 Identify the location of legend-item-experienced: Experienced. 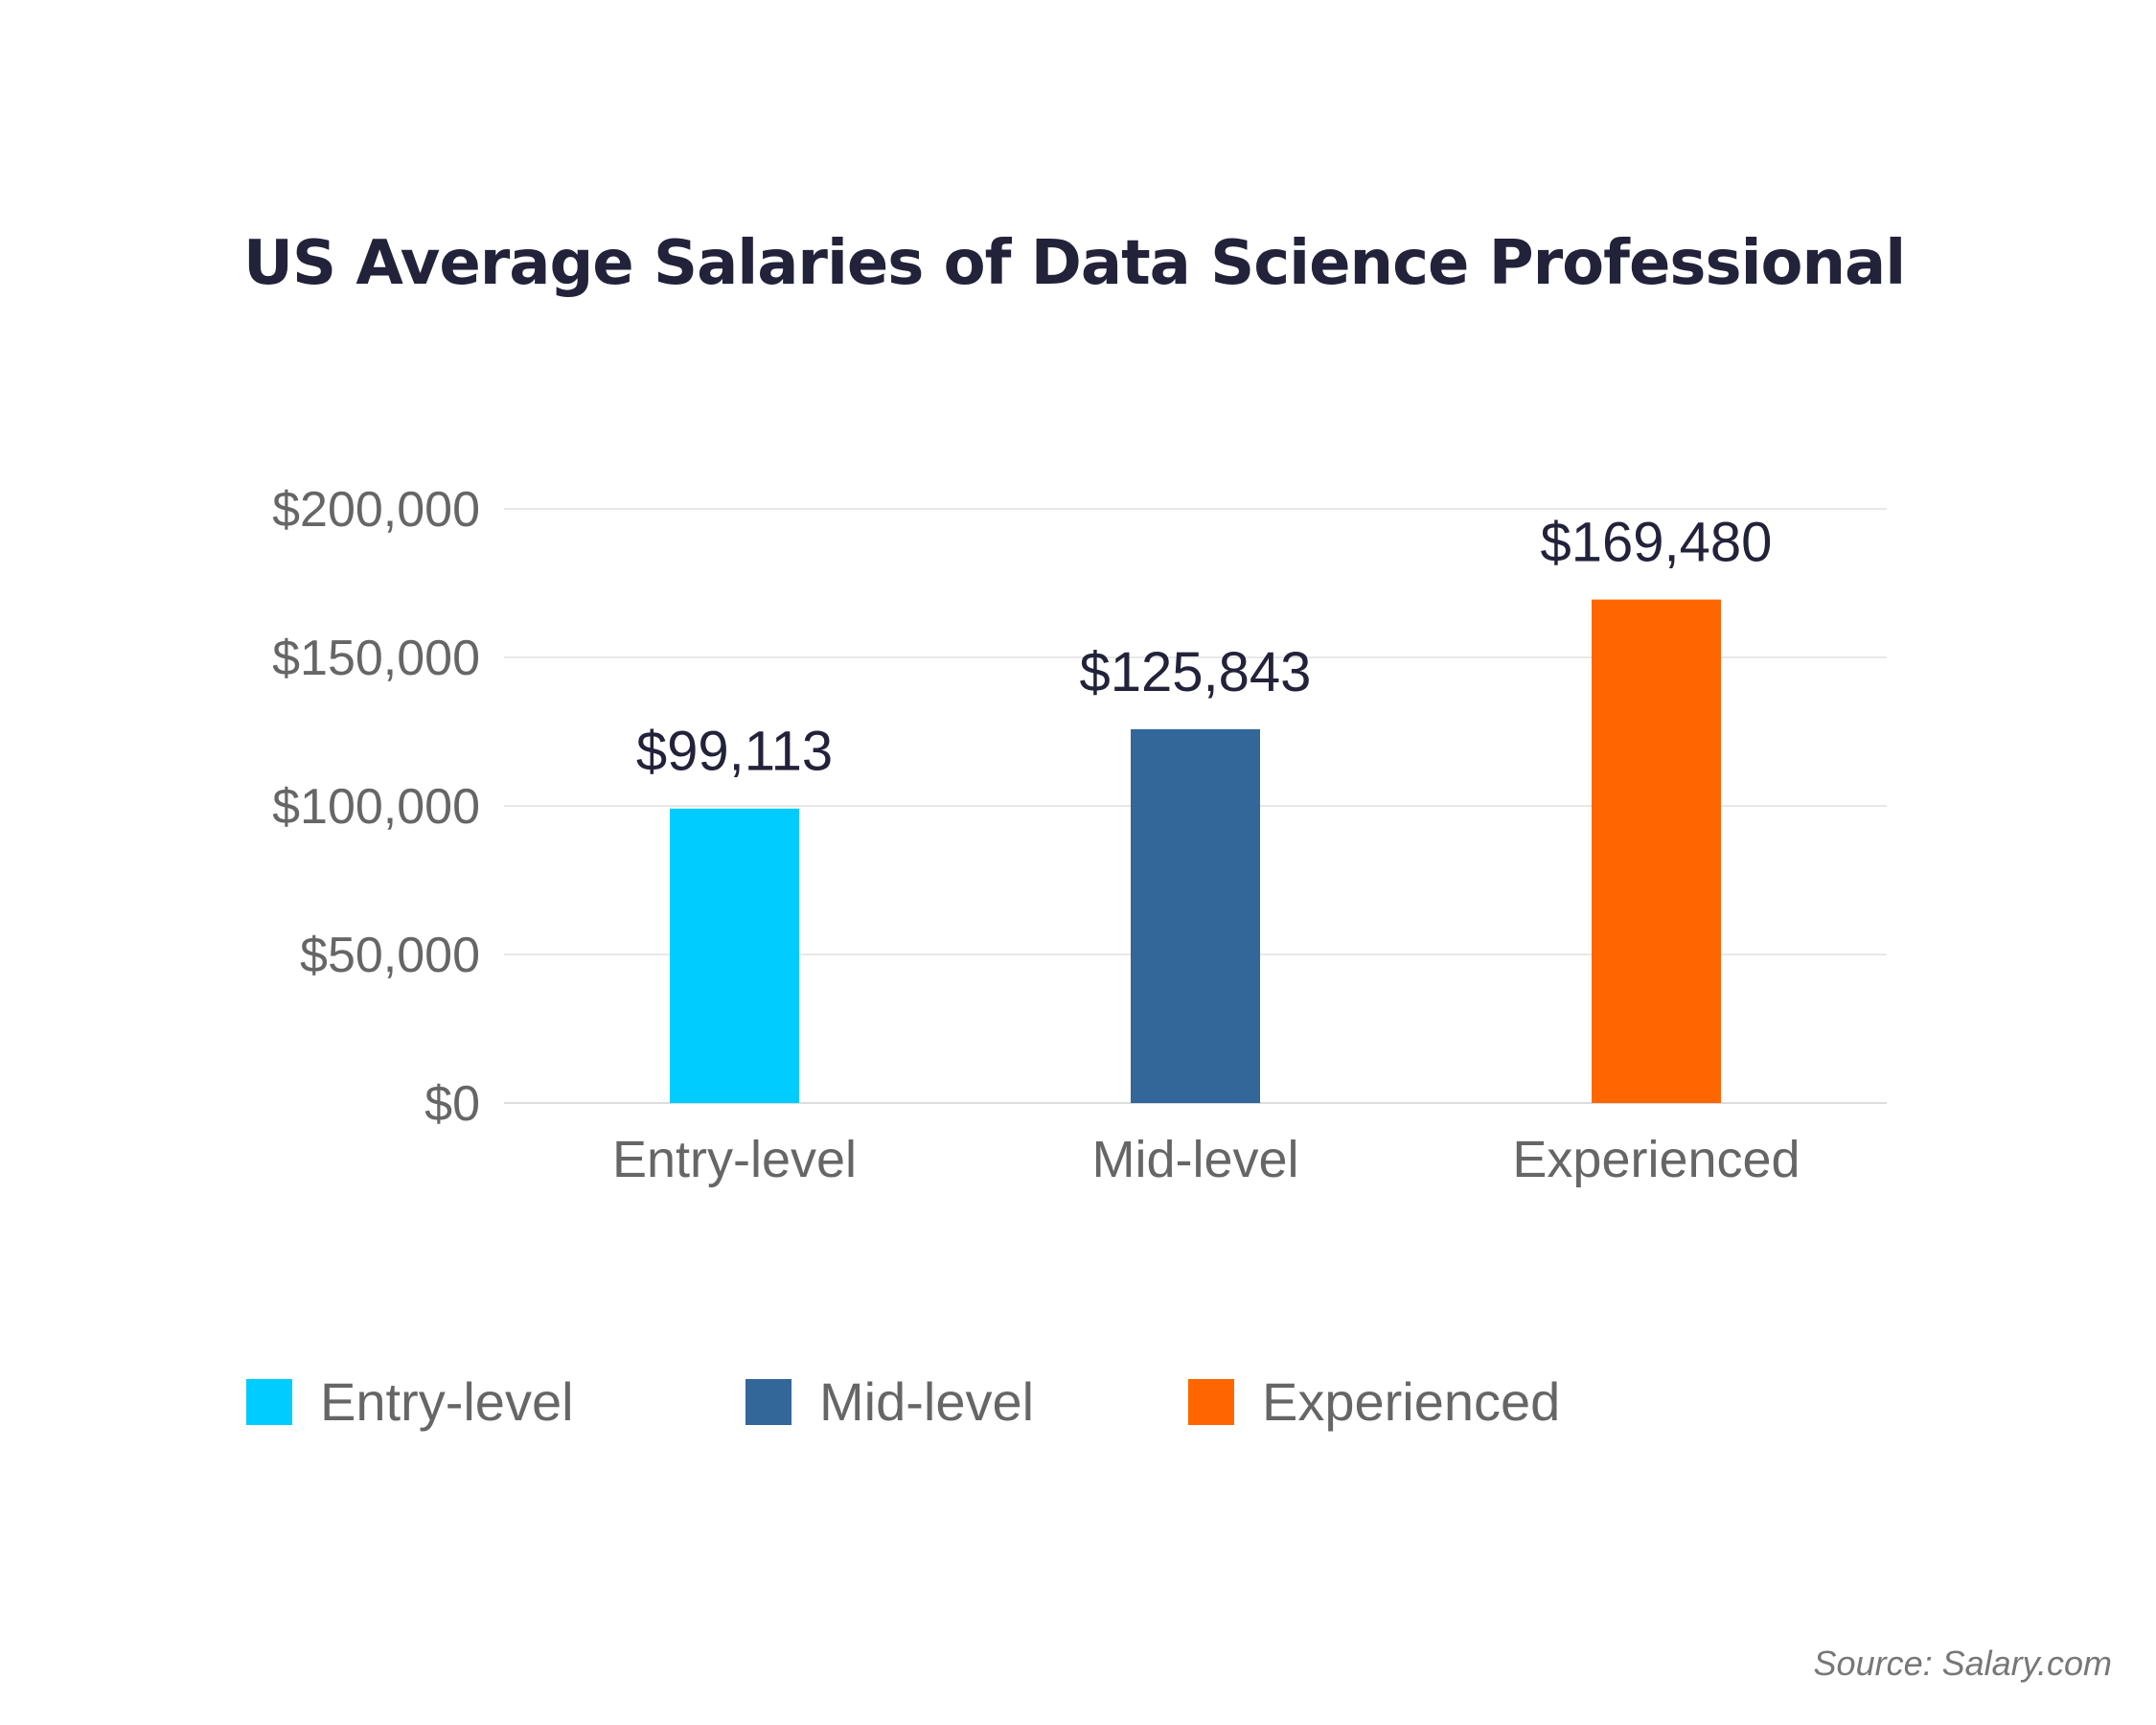
(1374, 1401).